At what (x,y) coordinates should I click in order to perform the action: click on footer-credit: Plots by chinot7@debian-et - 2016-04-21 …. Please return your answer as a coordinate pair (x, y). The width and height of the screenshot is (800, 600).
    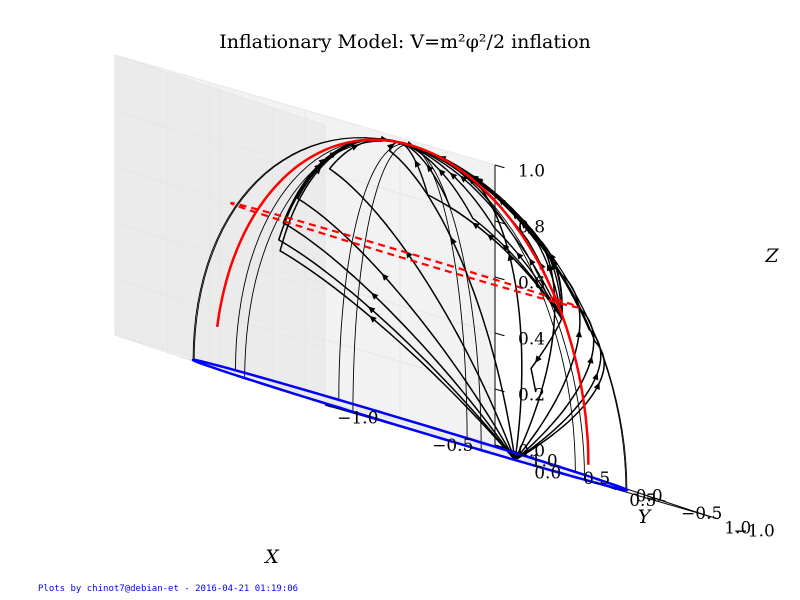
    Looking at the image, I should click on (168, 589).